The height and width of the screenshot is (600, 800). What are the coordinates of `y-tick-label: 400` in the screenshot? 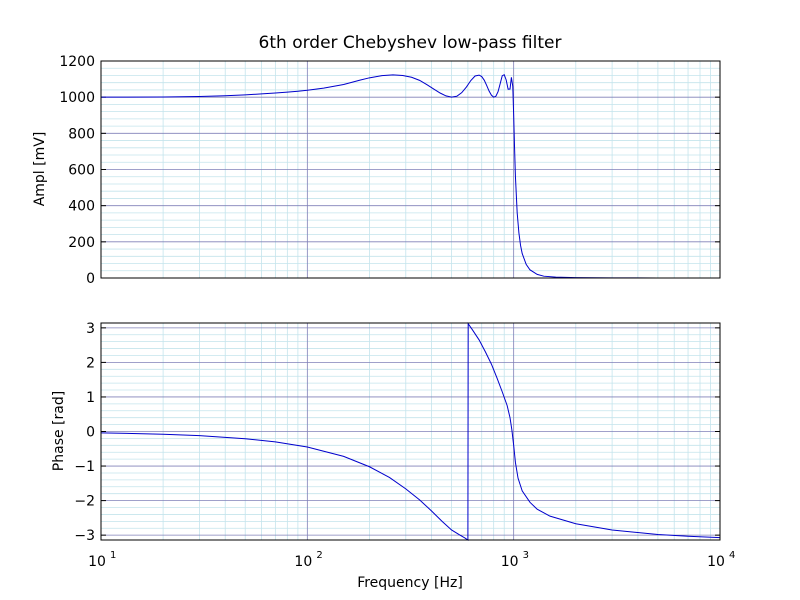 It's located at (81, 207).